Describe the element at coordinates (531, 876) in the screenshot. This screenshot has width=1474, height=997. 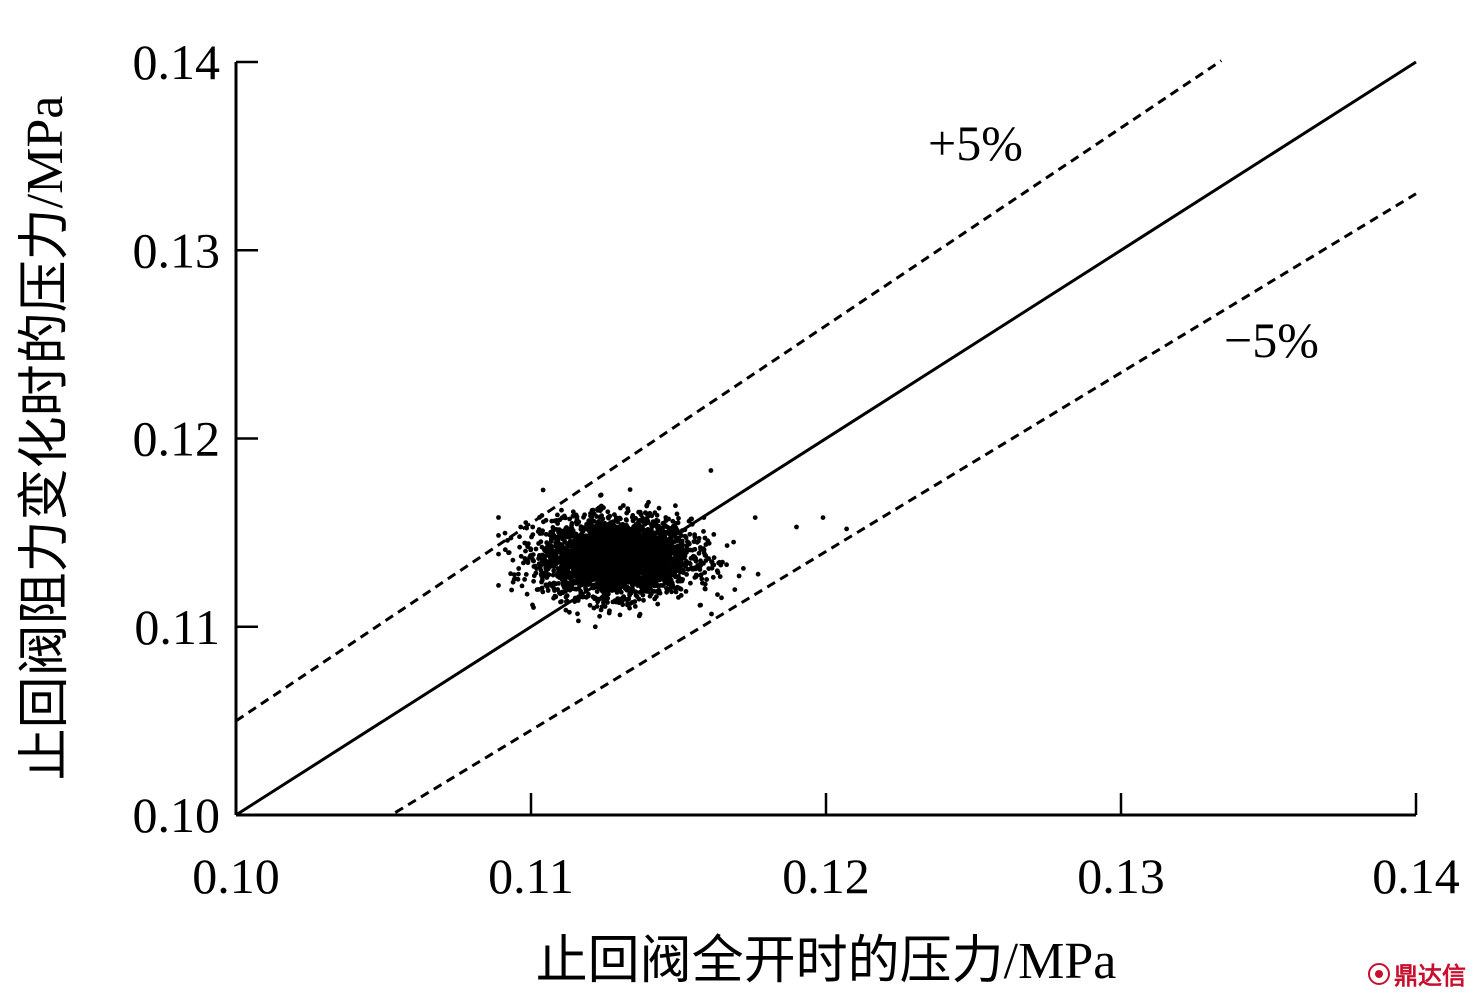
I see `x-tick-label: 0.11` at that location.